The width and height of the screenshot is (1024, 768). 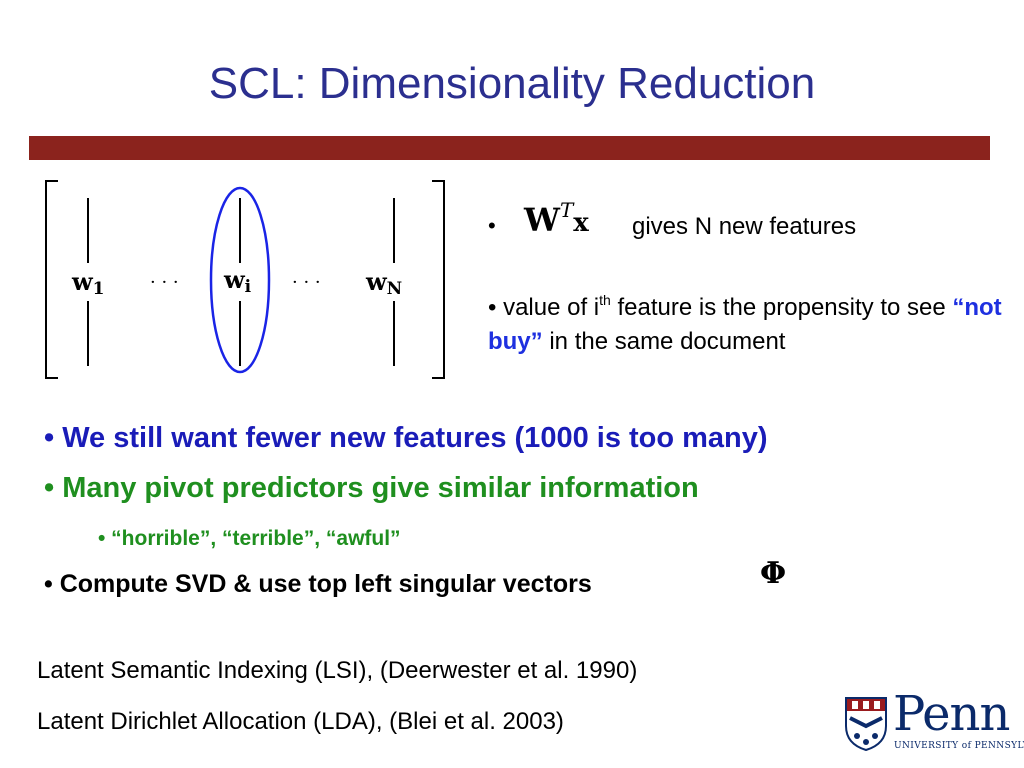 What do you see at coordinates (509, 148) in the screenshot?
I see `title-divider-bar` at bounding box center [509, 148].